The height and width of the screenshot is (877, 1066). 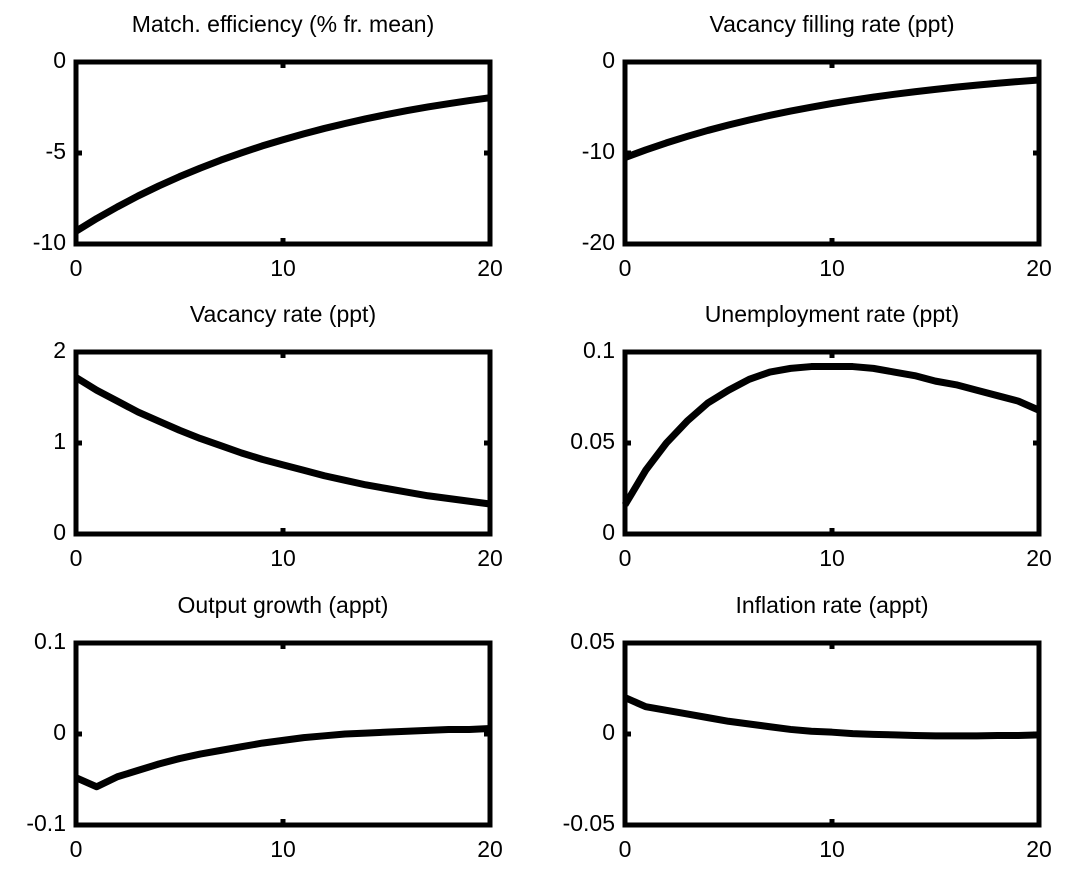 What do you see at coordinates (56, 151) in the screenshot?
I see `y-tick-label: -5` at bounding box center [56, 151].